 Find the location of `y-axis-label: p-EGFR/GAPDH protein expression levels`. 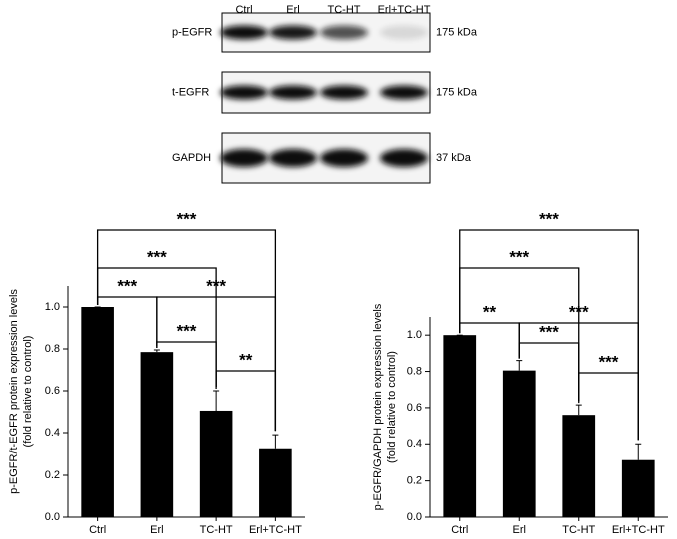

y-axis-label: p-EGFR/GAPDH protein expression levels is located at coordinates (378, 406).